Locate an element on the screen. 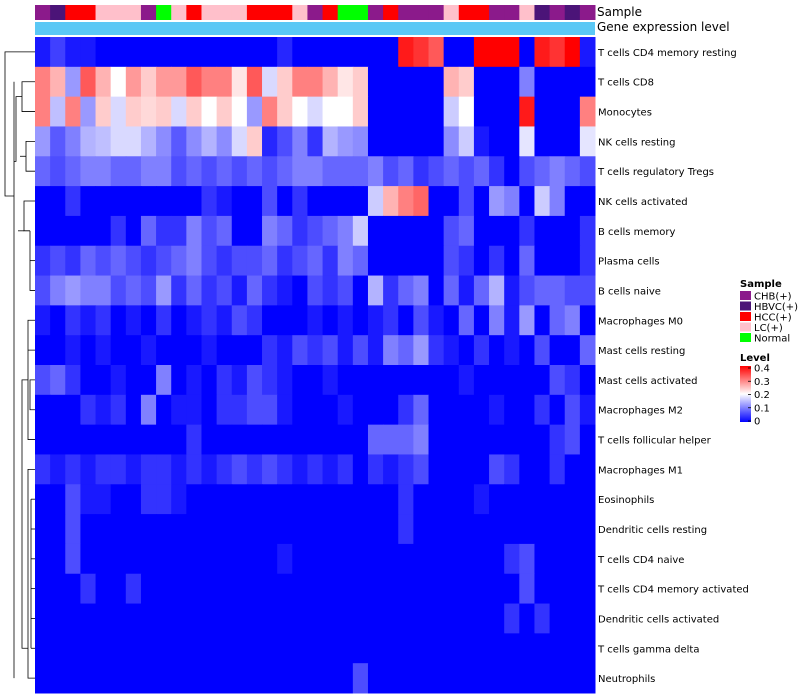 The width and height of the screenshot is (800, 700). dendrogram-branch is located at coordinates (30, 156).